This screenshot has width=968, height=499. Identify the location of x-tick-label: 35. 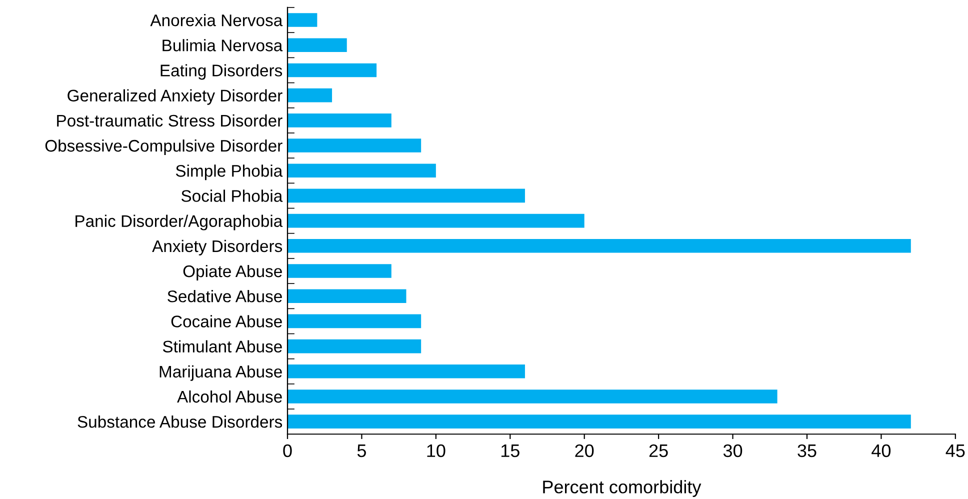
(807, 451).